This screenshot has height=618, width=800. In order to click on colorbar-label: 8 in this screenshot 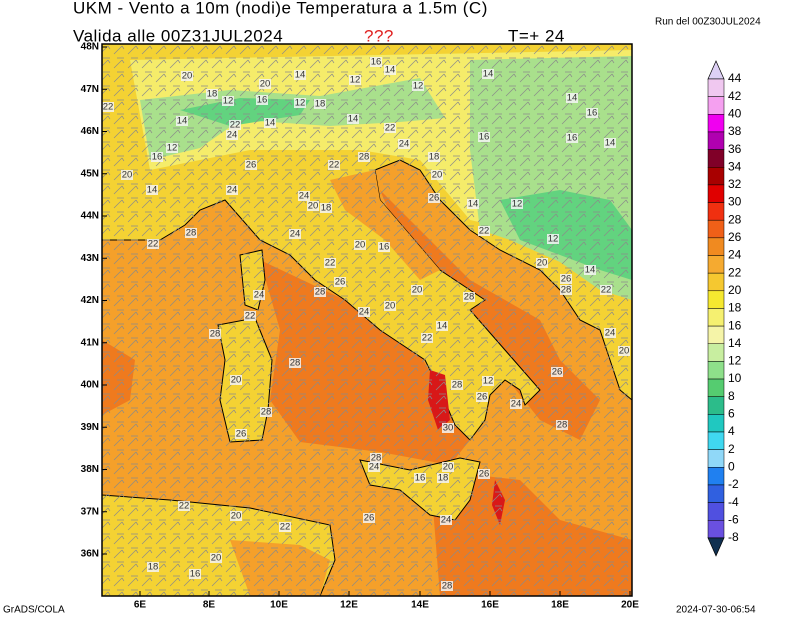, I will do `click(731, 396)`.